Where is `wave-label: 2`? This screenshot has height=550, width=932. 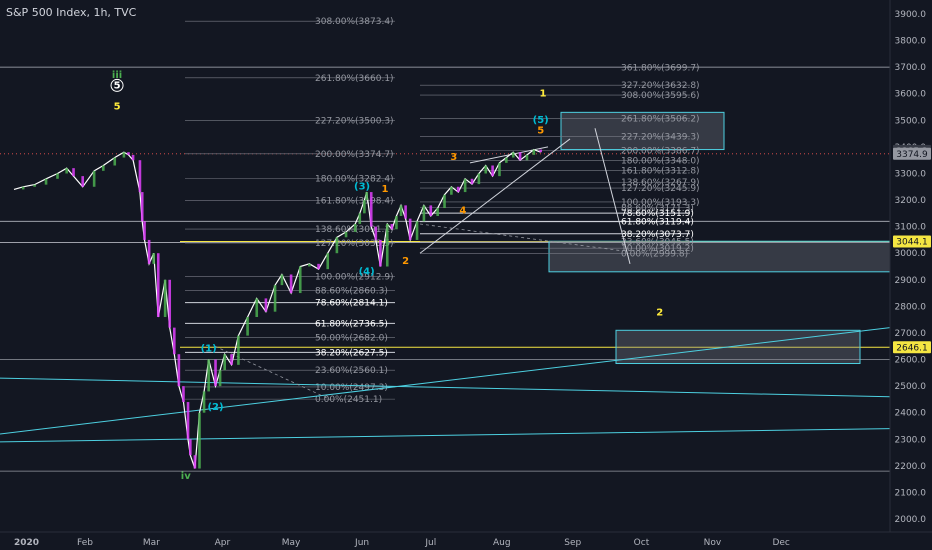 wave-label: 2 is located at coordinates (659, 313).